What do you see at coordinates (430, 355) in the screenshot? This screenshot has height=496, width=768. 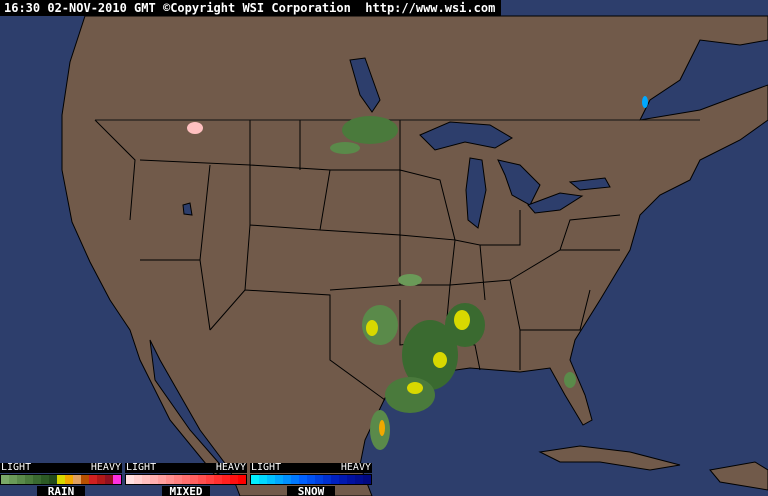 I see `radar-rain-louisiana` at bounding box center [430, 355].